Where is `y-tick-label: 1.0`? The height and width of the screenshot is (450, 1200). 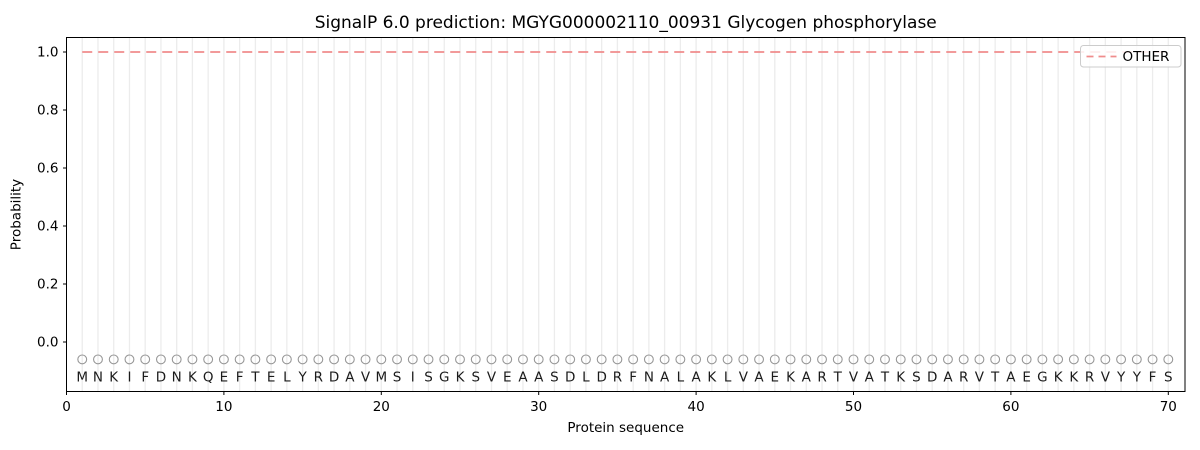
y-tick-label: 1.0 is located at coordinates (47, 53).